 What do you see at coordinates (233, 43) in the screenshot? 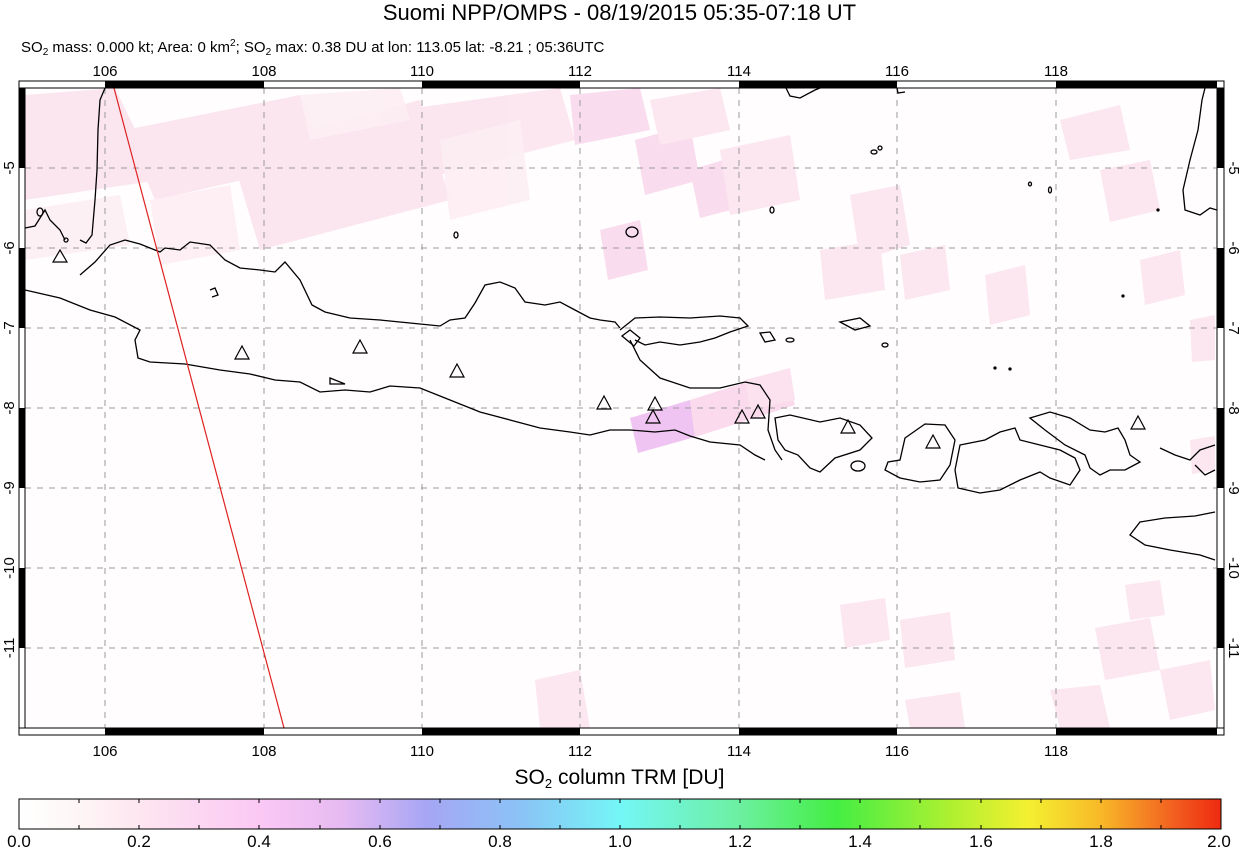
I see `area-superscript: 2` at bounding box center [233, 43].